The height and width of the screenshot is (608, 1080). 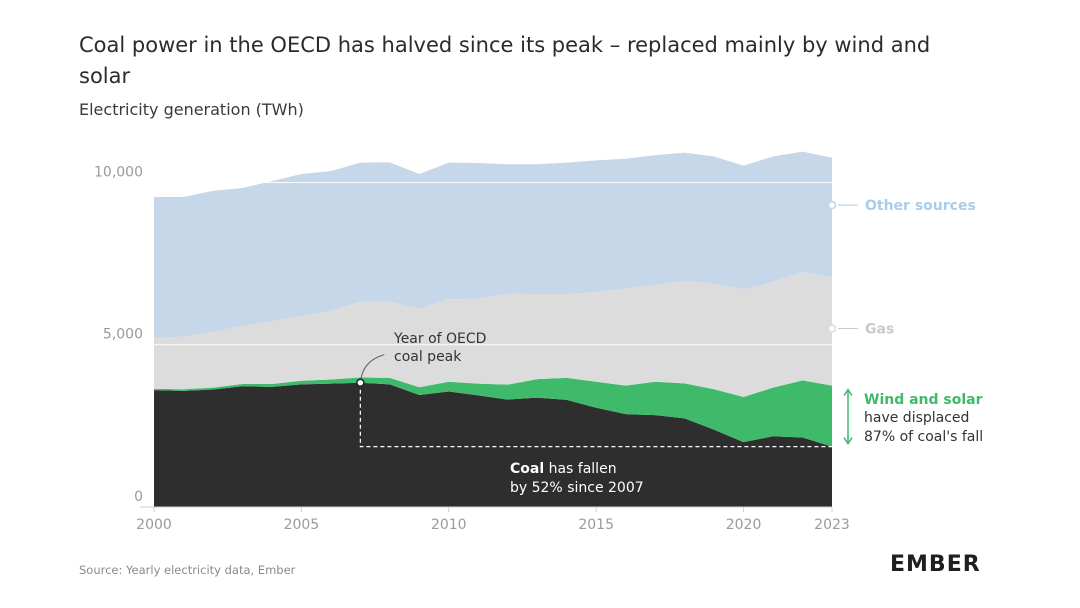 What do you see at coordinates (118, 172) in the screenshot?
I see `y-tick-label: 10,000` at bounding box center [118, 172].